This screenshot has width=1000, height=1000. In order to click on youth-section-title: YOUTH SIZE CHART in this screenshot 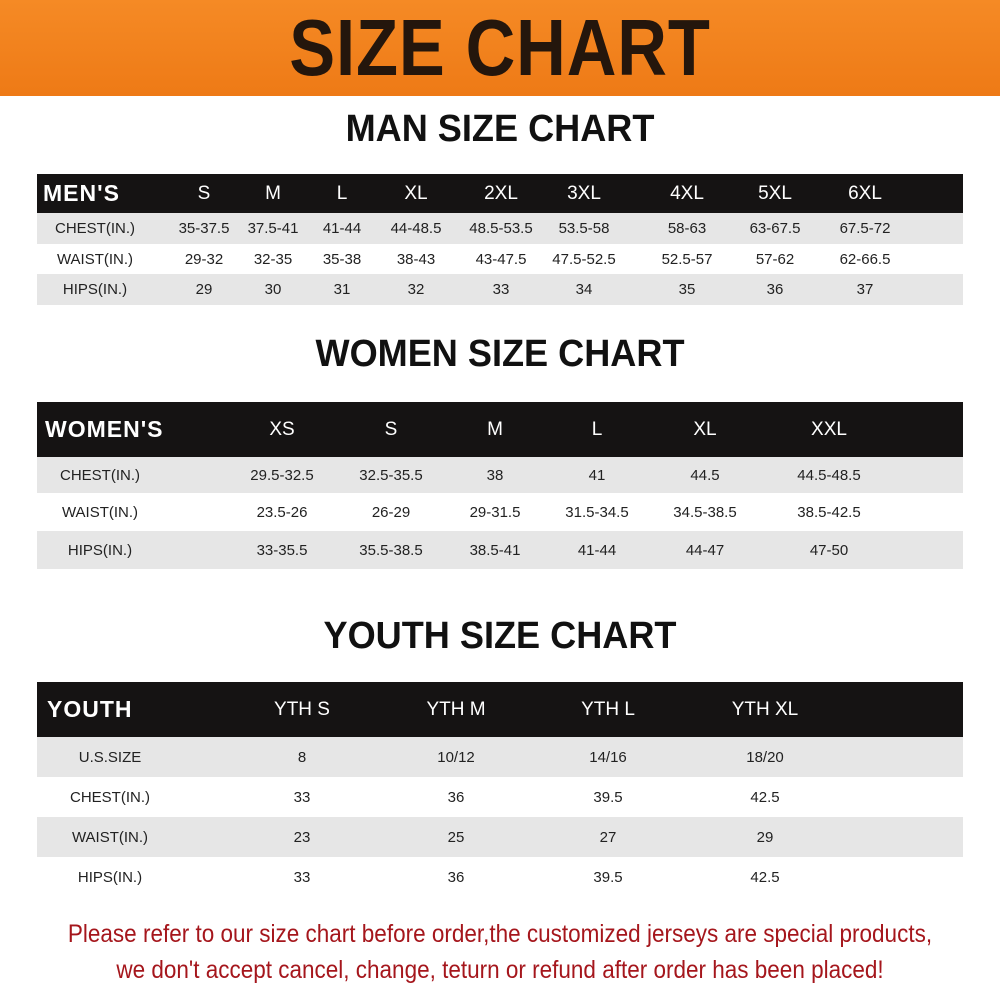, I will do `click(500, 636)`.